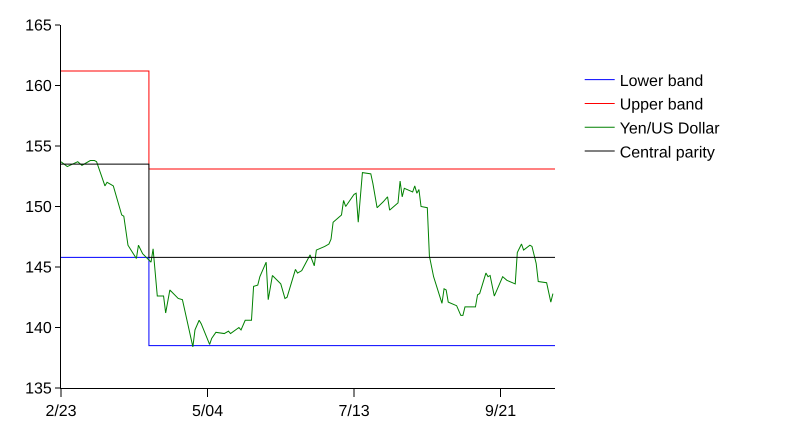 The height and width of the screenshot is (421, 787). What do you see at coordinates (667, 153) in the screenshot?
I see `legend-label: Central parity` at bounding box center [667, 153].